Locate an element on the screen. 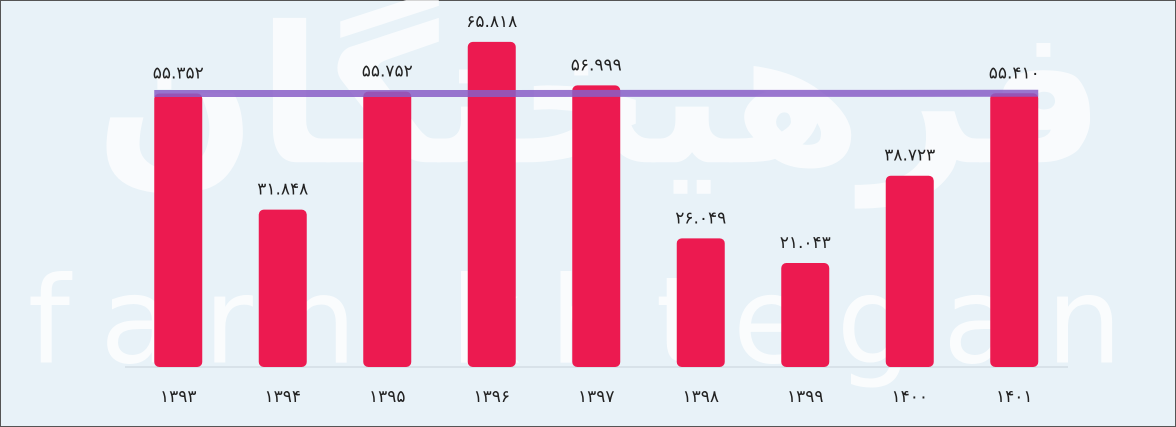 Image resolution: width=1176 pixels, height=427 pixels. value-label: ۲۶.۰۴۹ is located at coordinates (700, 218).